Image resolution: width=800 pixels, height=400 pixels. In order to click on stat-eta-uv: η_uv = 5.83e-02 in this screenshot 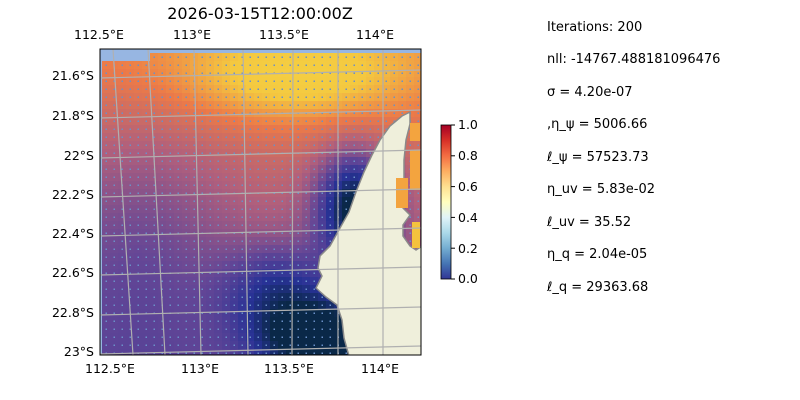, I will do `click(601, 189)`.